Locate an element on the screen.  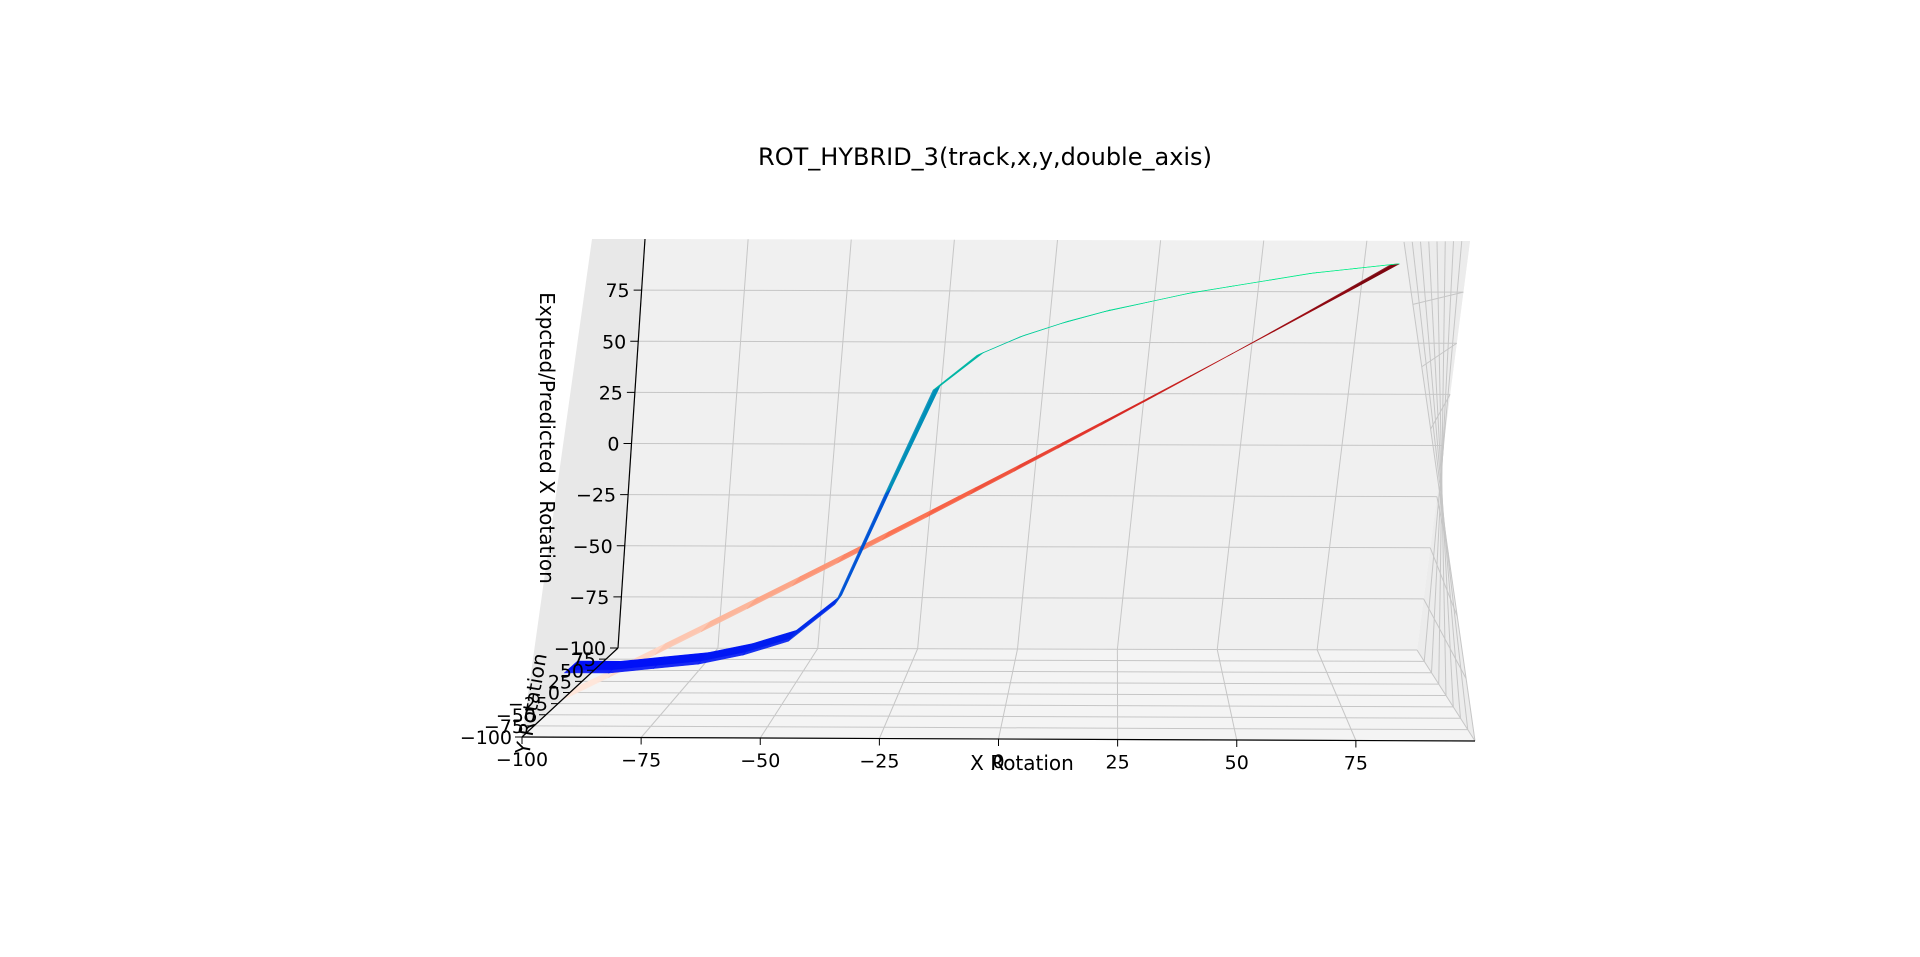
z-tick-label: −25 is located at coordinates (596, 496).